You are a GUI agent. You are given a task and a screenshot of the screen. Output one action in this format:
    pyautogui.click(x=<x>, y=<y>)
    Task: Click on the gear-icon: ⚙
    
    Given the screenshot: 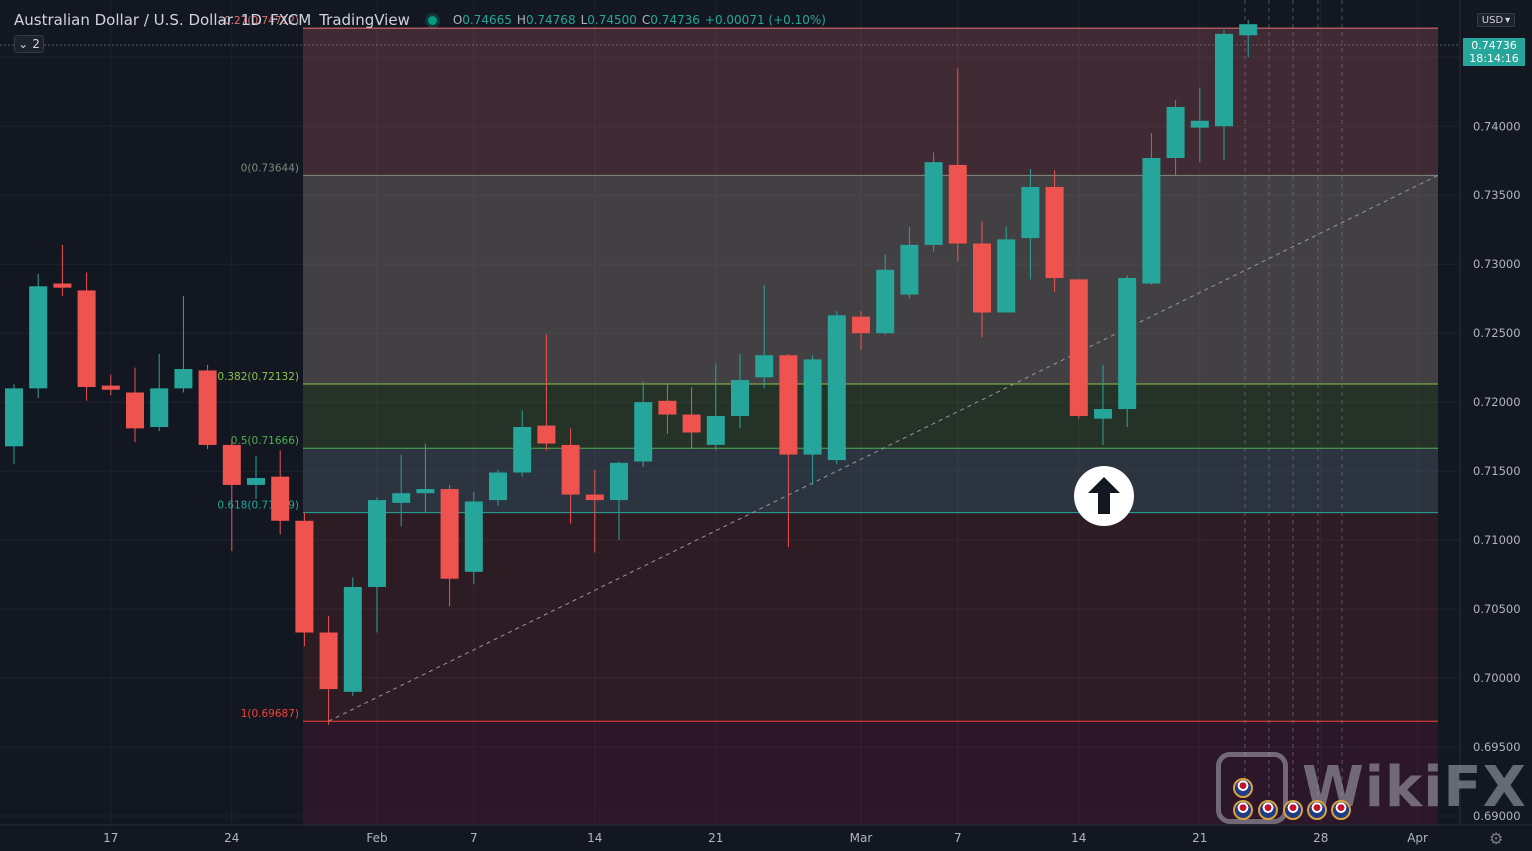 What is the action you would take?
    pyautogui.click(x=1496, y=838)
    